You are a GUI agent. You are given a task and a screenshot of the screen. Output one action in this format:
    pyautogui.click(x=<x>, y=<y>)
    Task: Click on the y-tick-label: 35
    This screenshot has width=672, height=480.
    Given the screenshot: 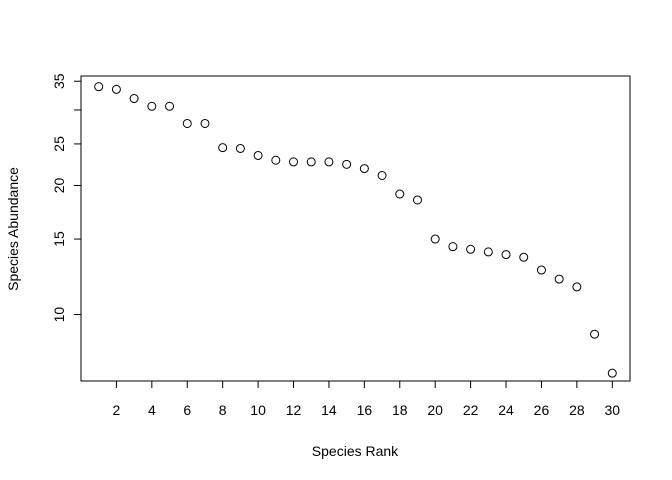 What is the action you would take?
    pyautogui.click(x=59, y=81)
    